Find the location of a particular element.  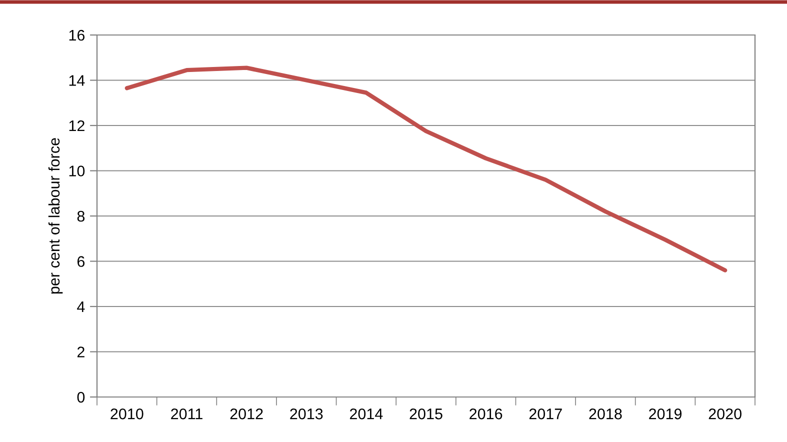

y-axis-title: per cent of labour force is located at coordinates (55, 216).